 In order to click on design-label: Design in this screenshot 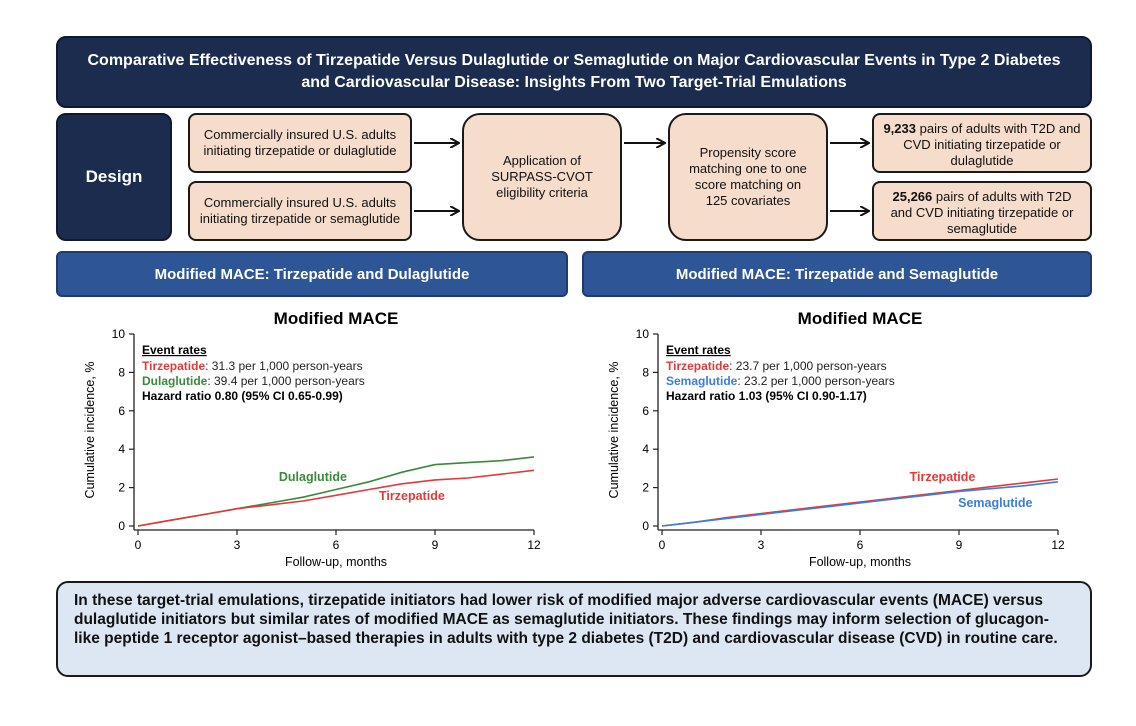, I will do `click(114, 177)`.